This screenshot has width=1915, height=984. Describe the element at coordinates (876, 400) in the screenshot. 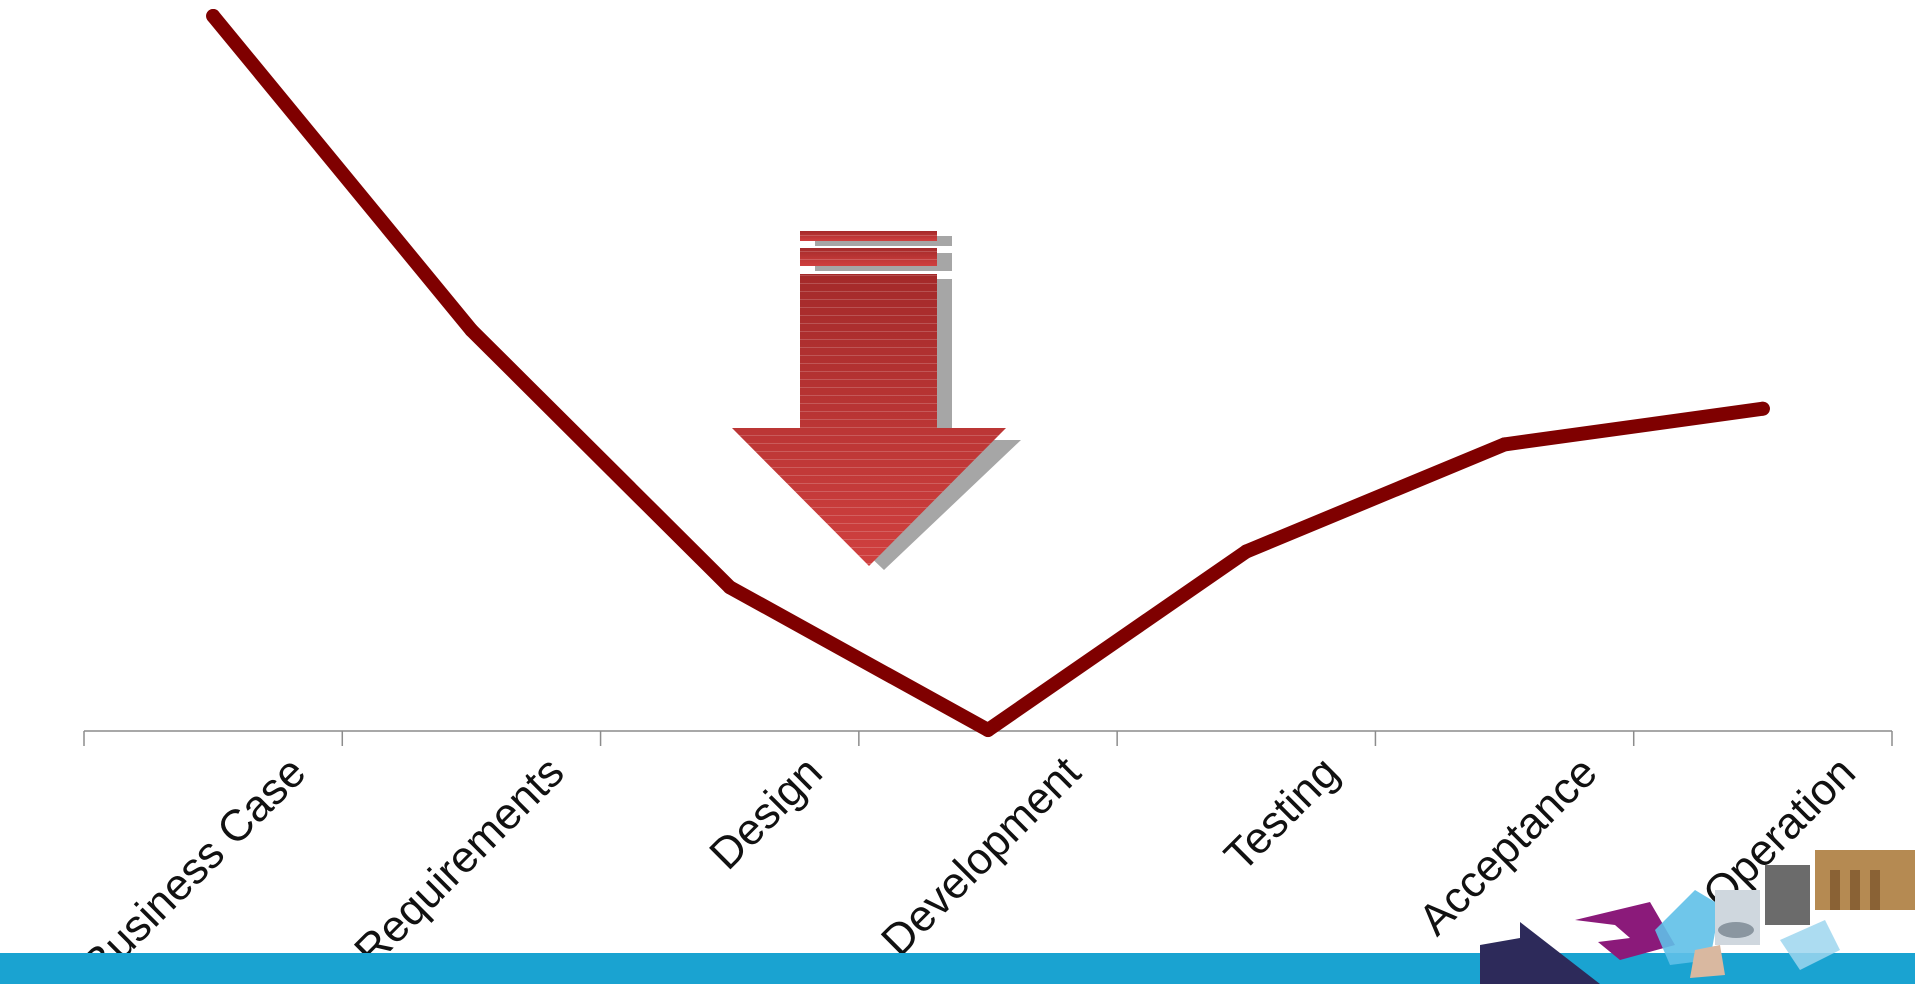

I see `down-arrow-icon` at that location.